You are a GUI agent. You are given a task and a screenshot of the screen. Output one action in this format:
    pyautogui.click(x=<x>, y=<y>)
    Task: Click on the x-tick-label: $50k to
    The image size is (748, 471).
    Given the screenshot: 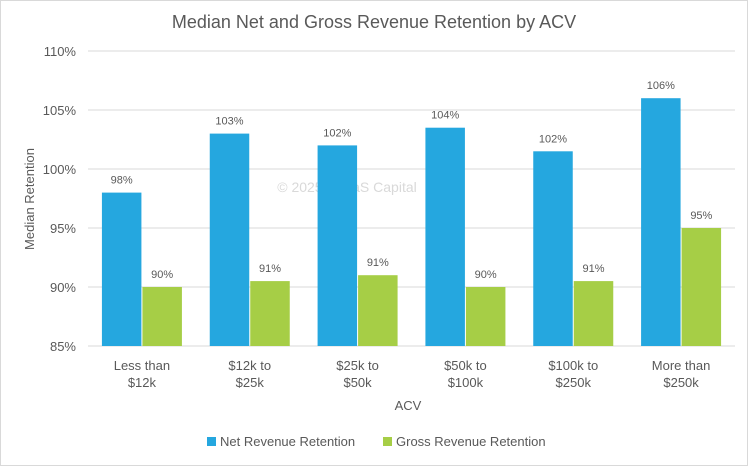 What is the action you would take?
    pyautogui.click(x=465, y=365)
    